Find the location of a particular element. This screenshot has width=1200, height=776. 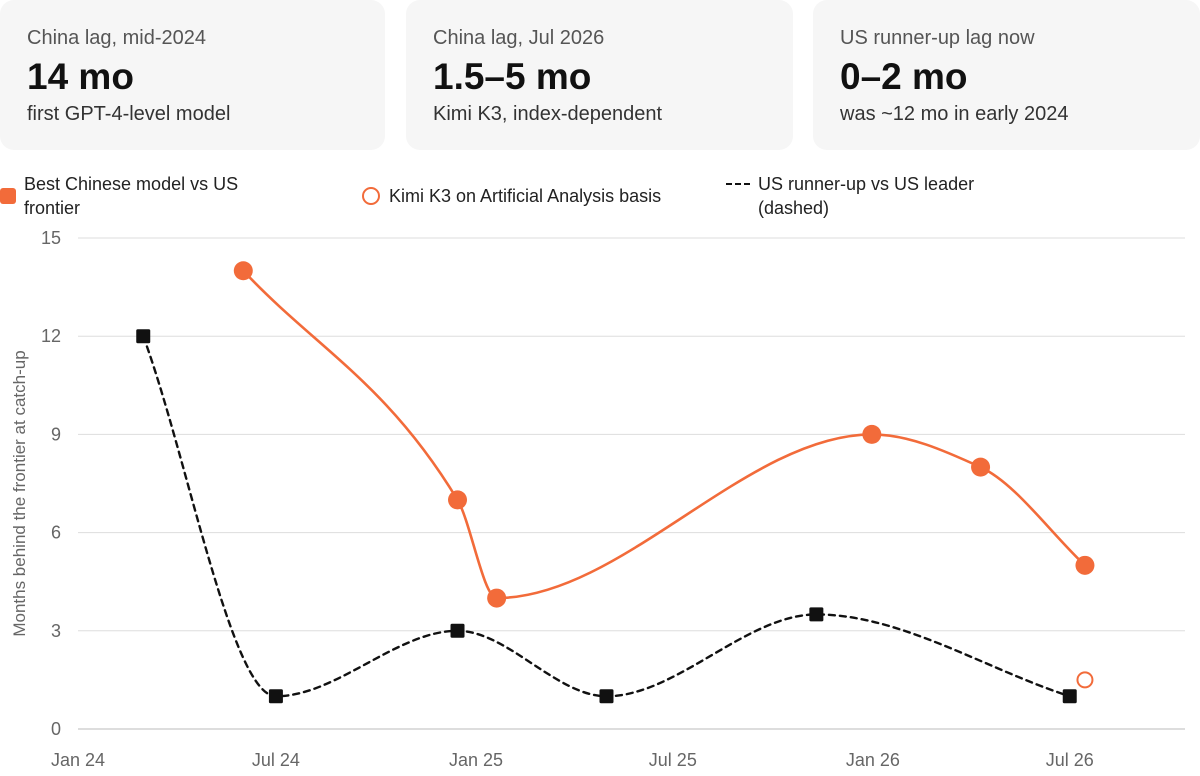

stat-card-note: was ~12 mo in early 2024 is located at coordinates (954, 114).